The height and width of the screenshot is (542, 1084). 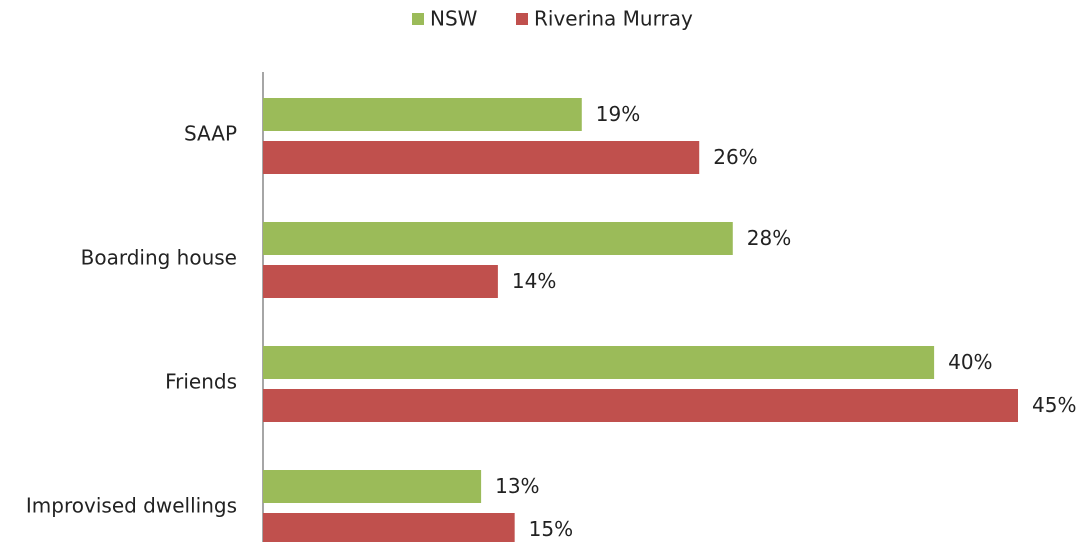 I want to click on category-label: Boarding house, so click(x=159, y=258).